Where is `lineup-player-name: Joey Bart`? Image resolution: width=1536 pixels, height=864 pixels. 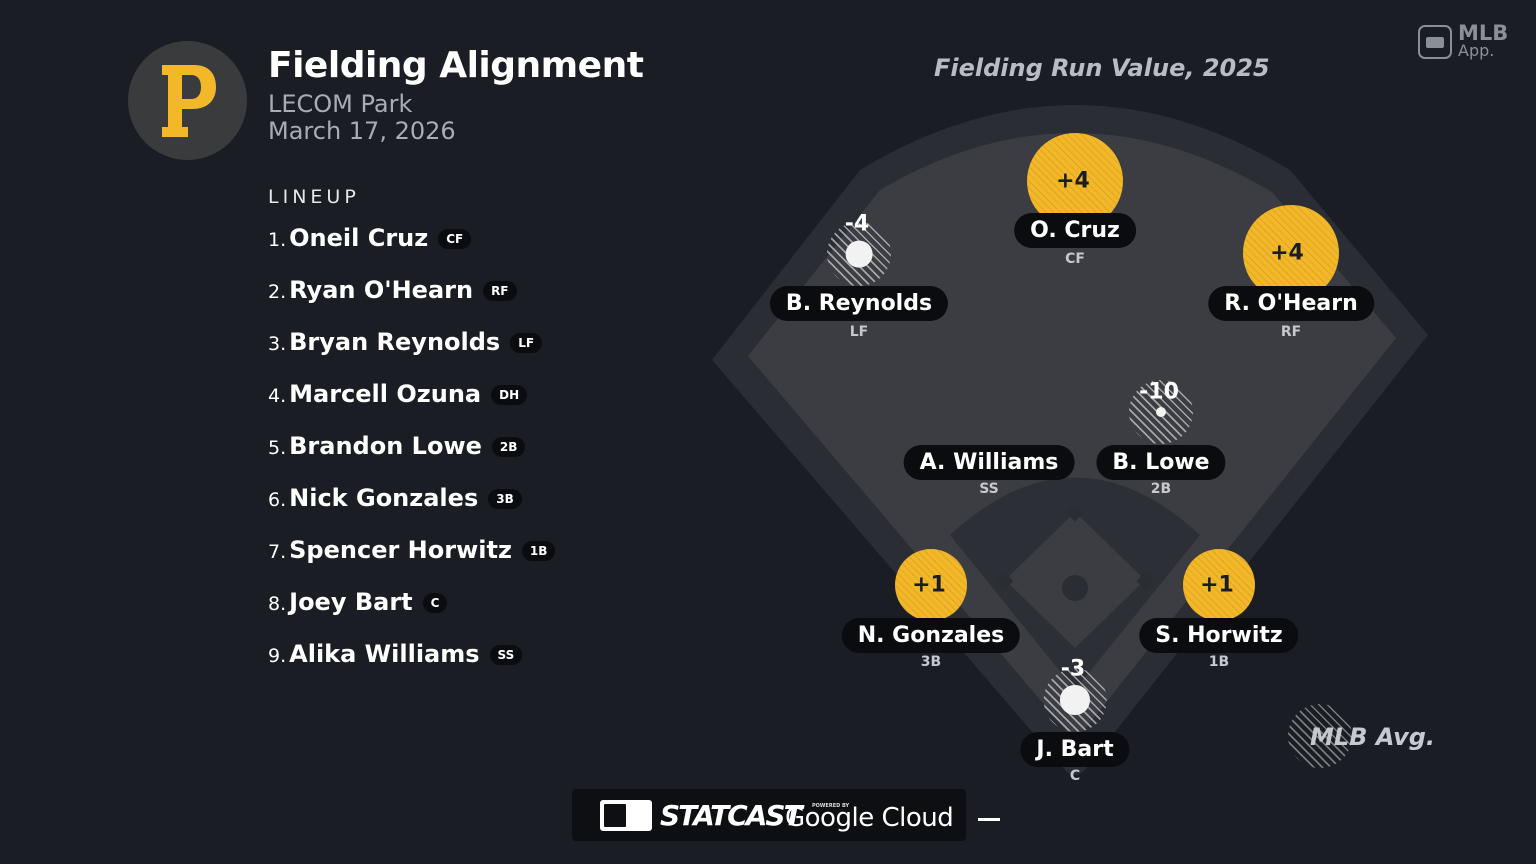
lineup-player-name: Joey Bart is located at coordinates (351, 602).